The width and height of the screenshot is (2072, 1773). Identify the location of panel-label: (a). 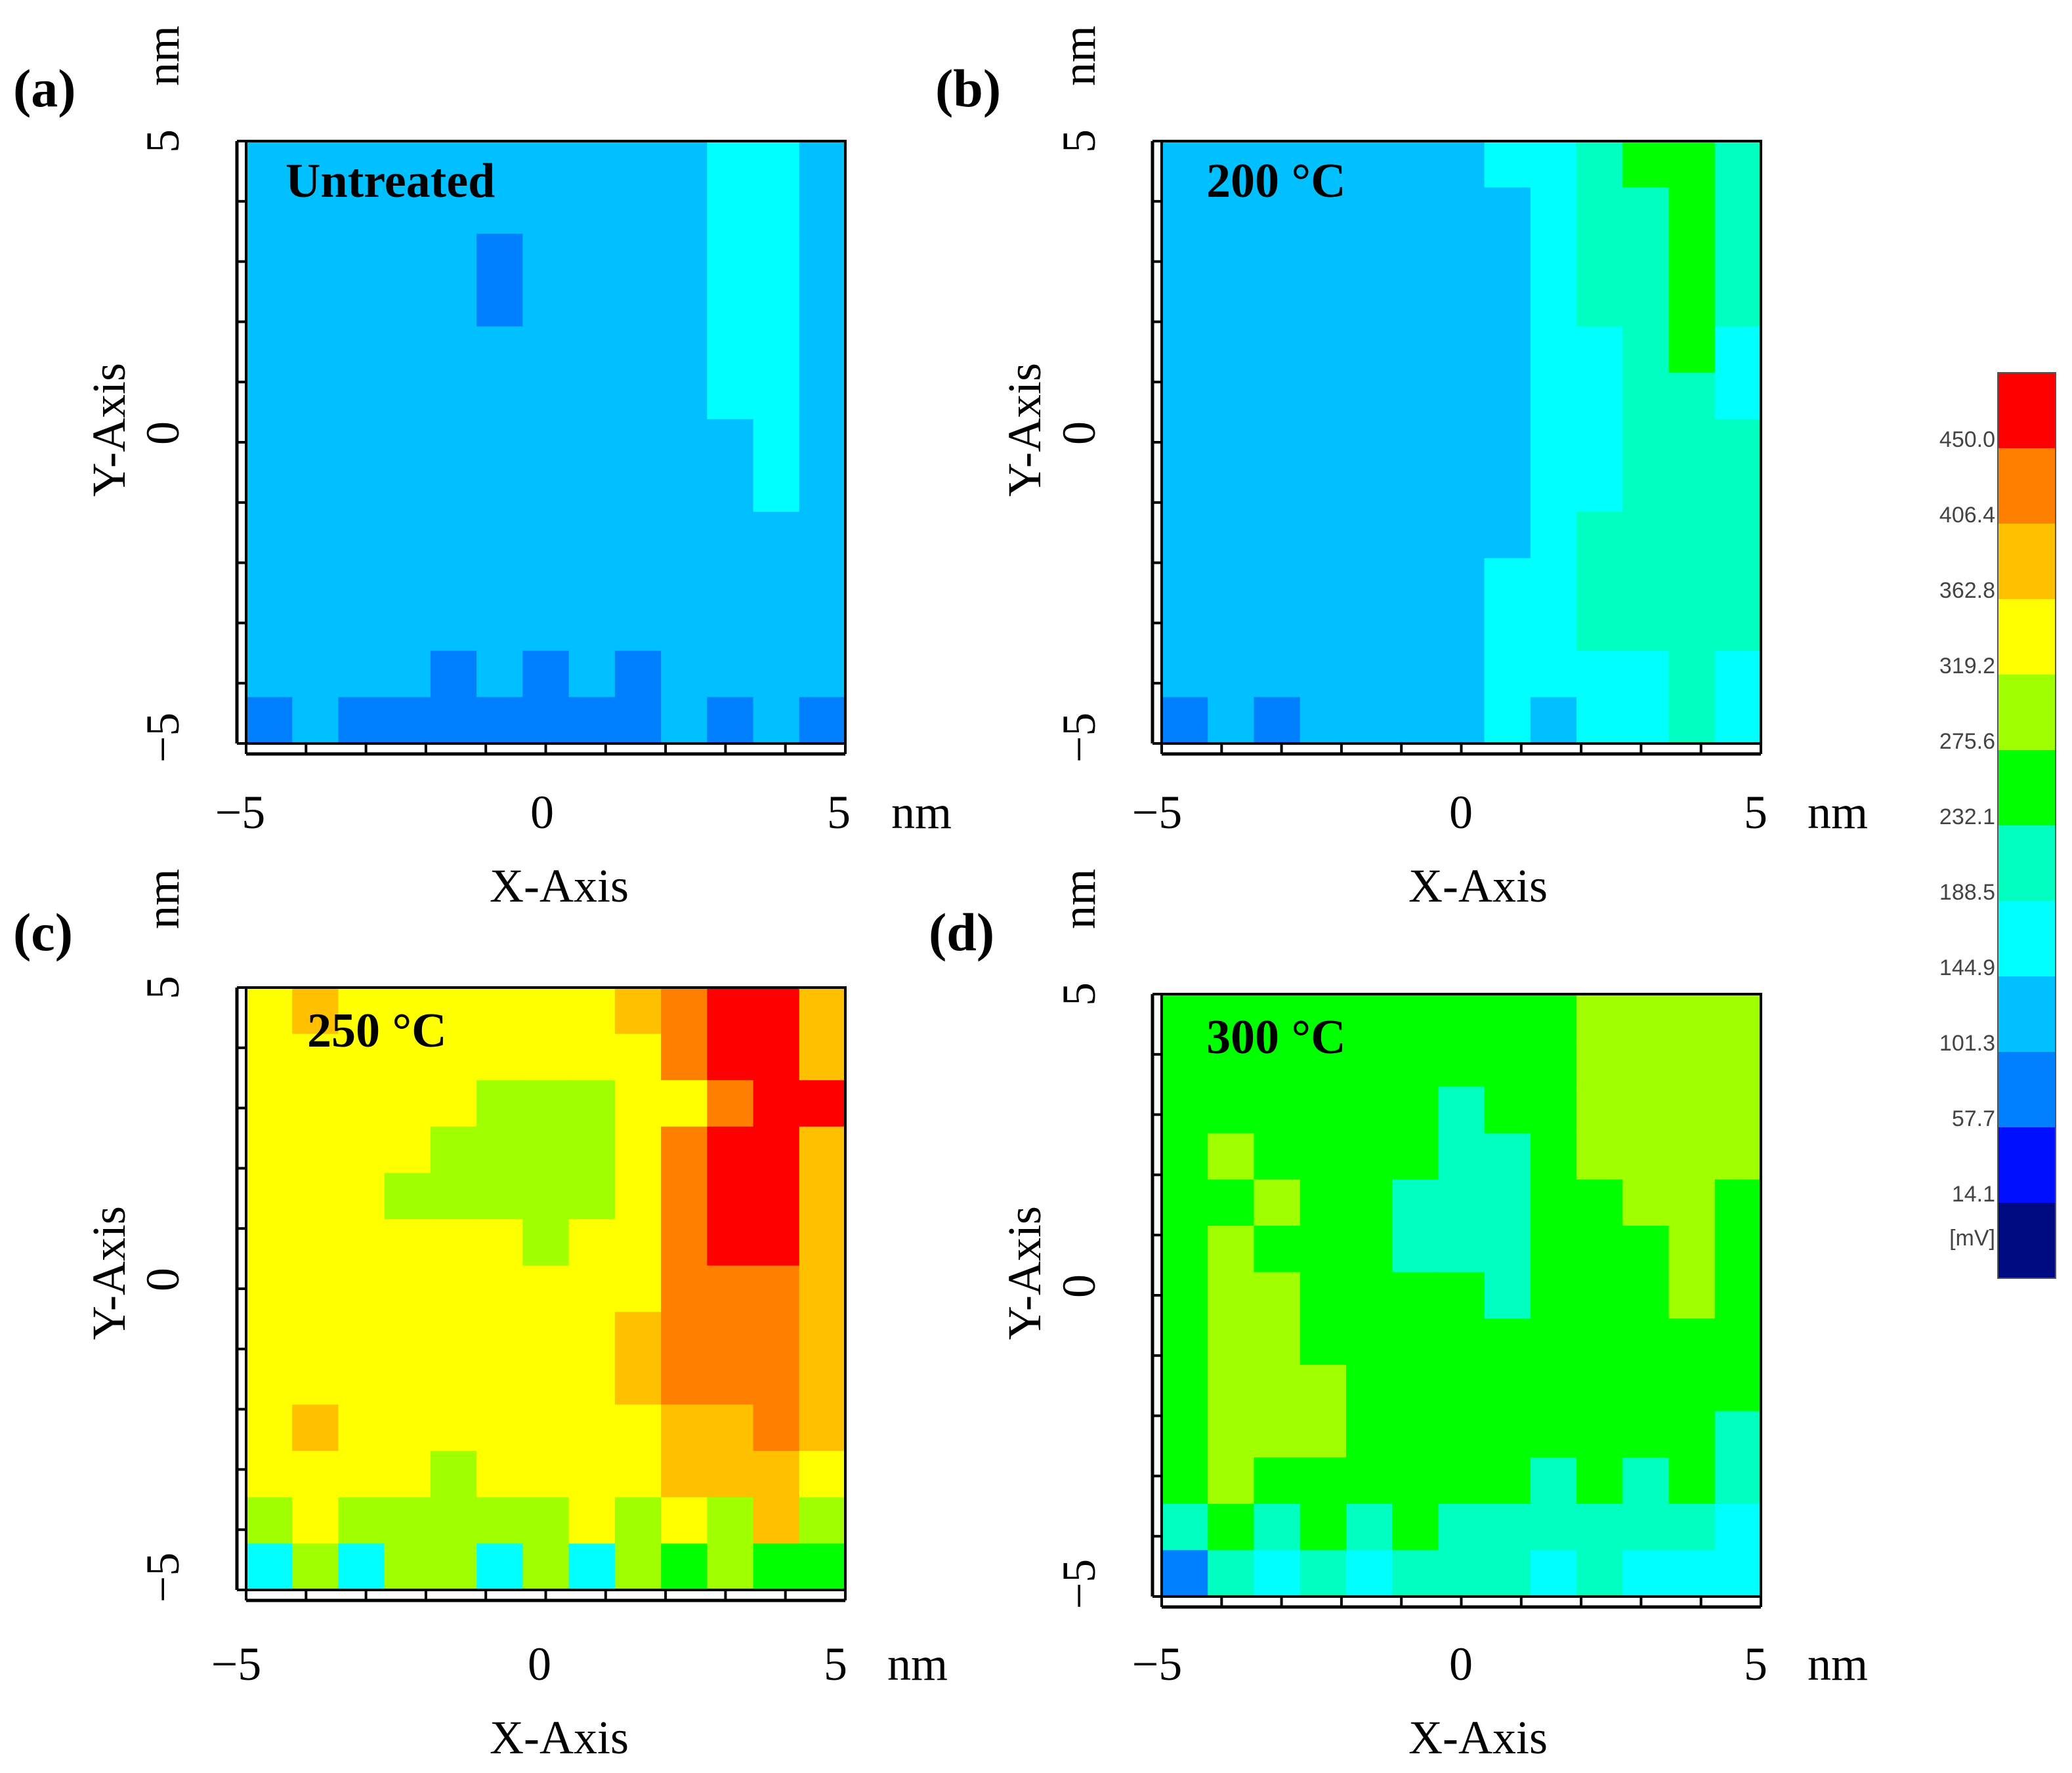
(45, 88).